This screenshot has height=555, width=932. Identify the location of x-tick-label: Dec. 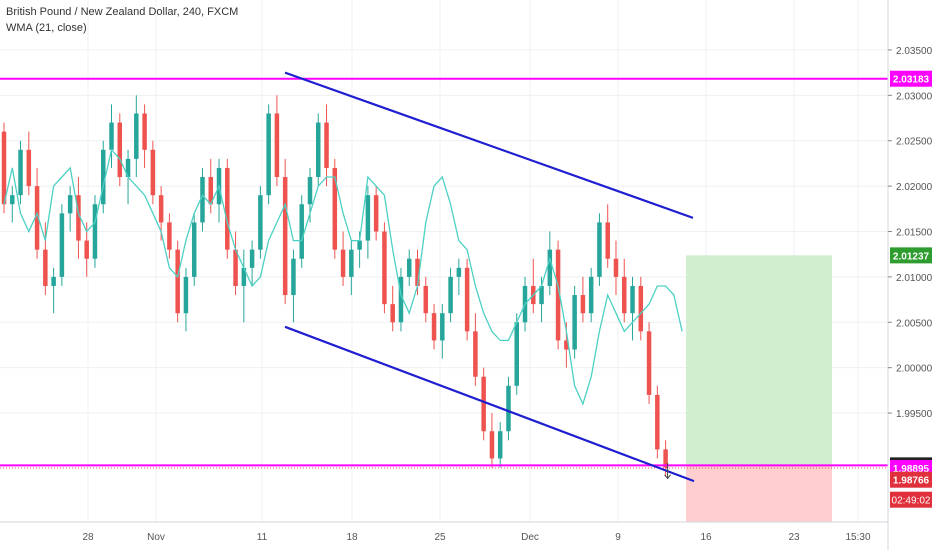
(530, 537).